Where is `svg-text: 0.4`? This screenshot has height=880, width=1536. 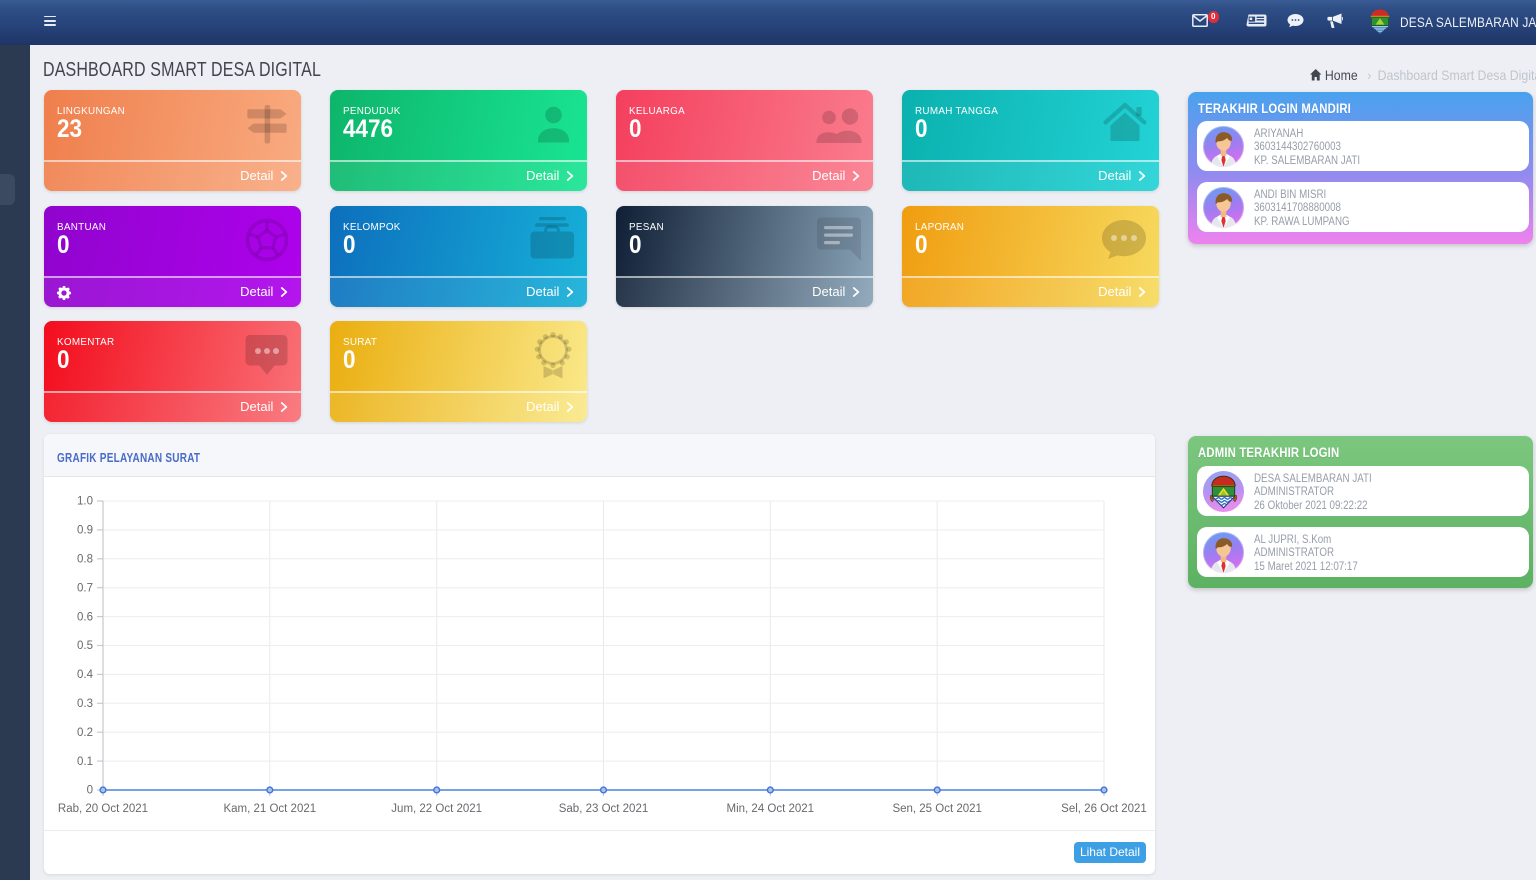 svg-text: 0.4 is located at coordinates (85, 675).